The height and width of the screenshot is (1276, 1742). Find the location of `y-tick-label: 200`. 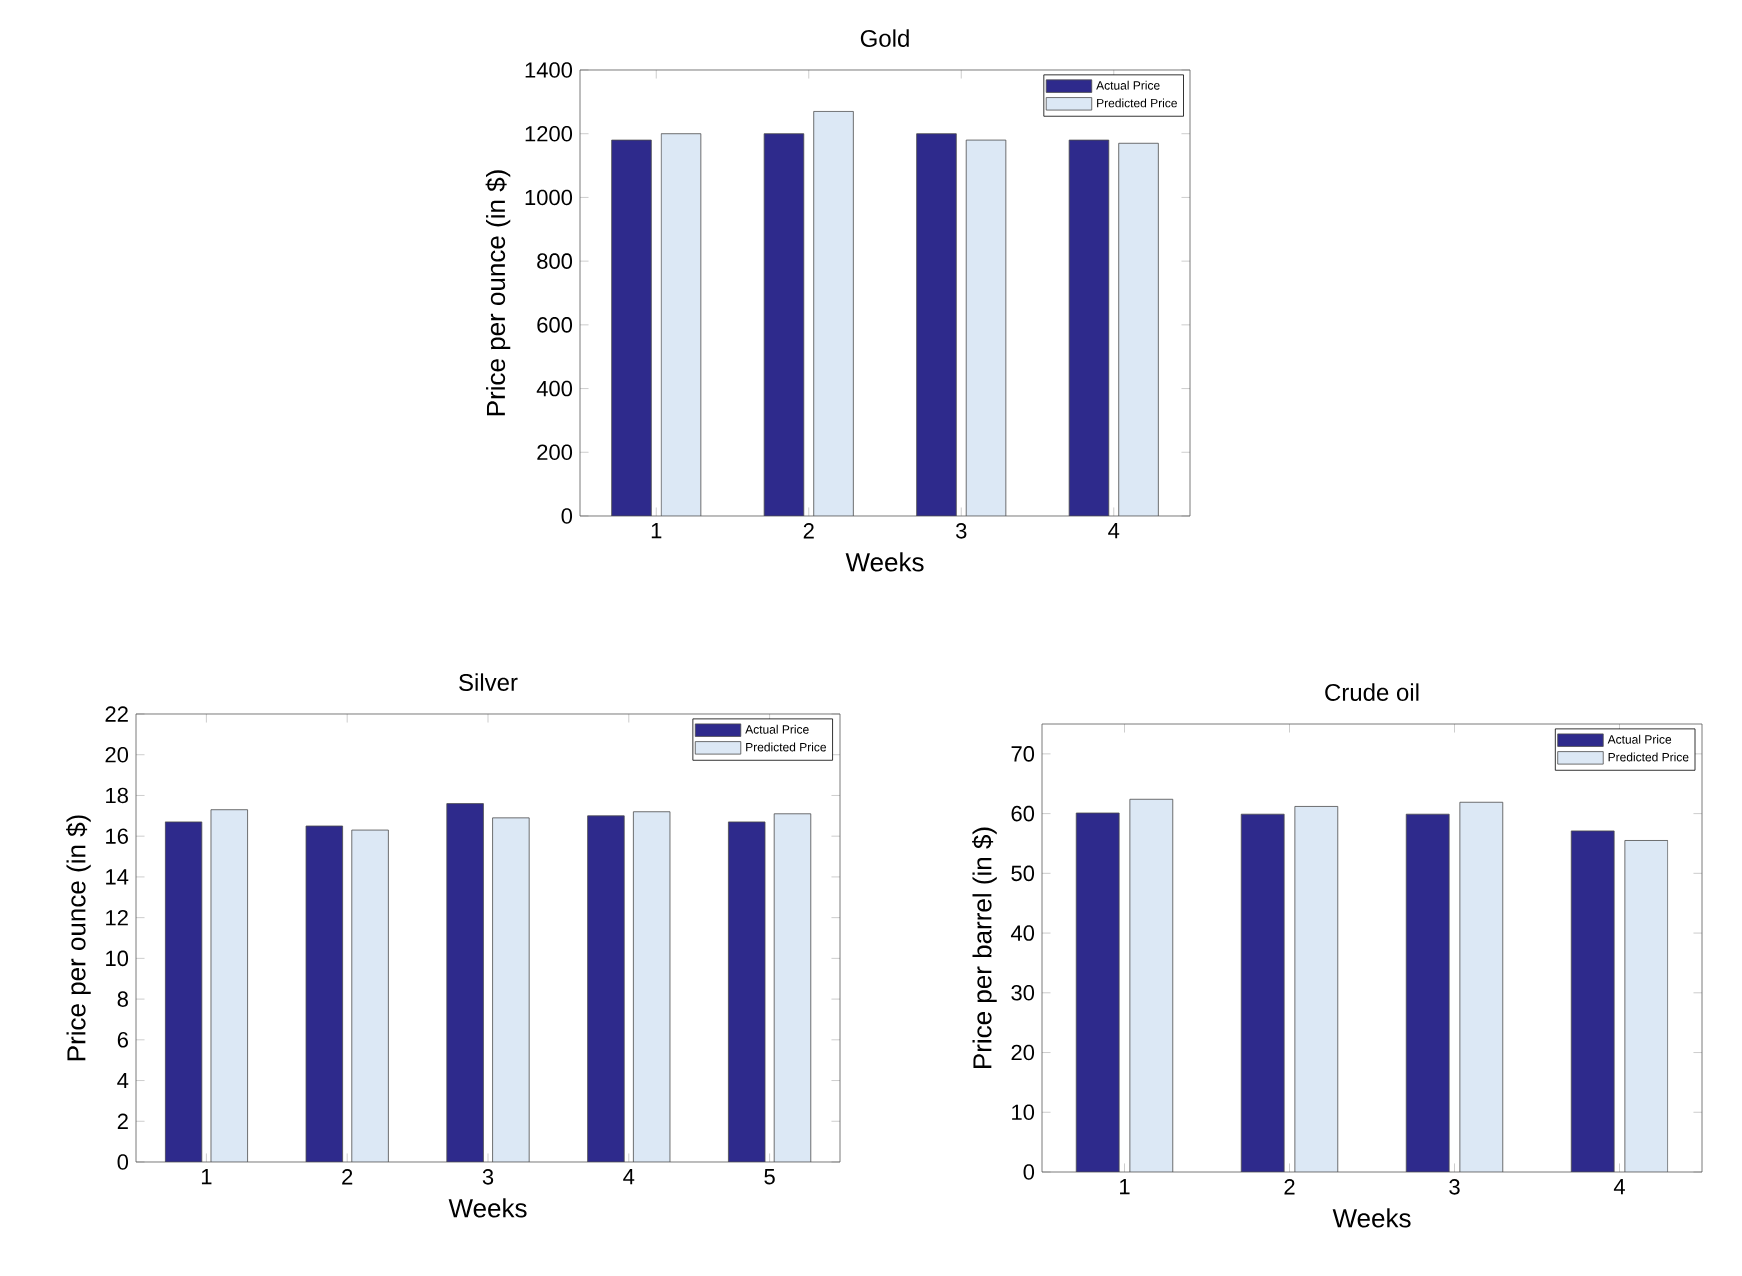

y-tick-label: 200 is located at coordinates (555, 452).